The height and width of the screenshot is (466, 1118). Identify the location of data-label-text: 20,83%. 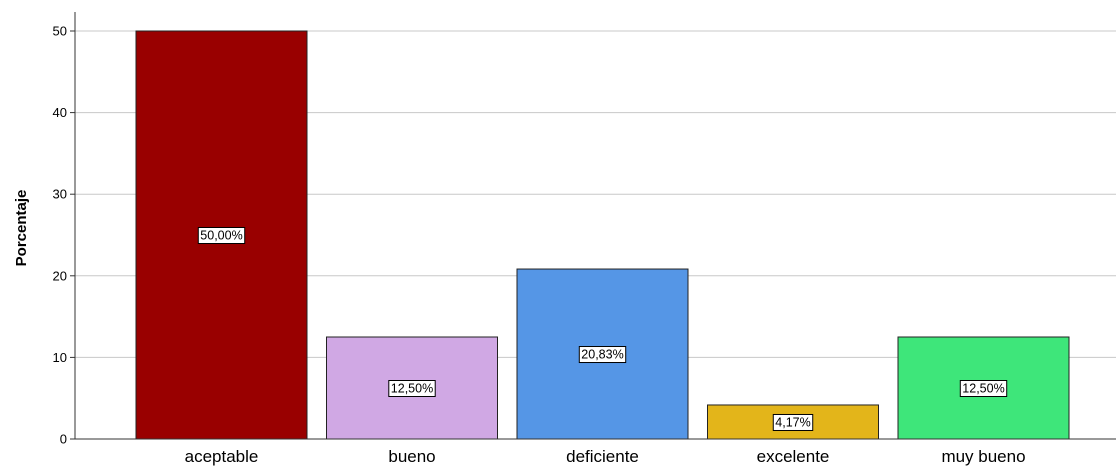
(602, 355).